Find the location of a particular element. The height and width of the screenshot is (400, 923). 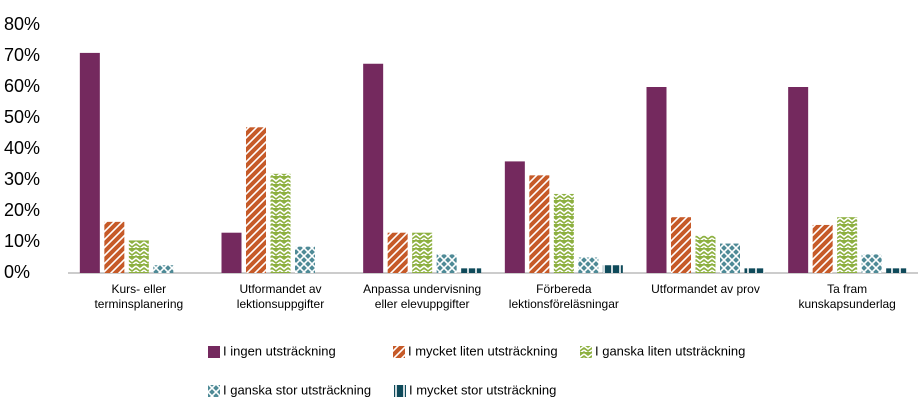

x-tick-label: Utformandet av is located at coordinates (280, 289).